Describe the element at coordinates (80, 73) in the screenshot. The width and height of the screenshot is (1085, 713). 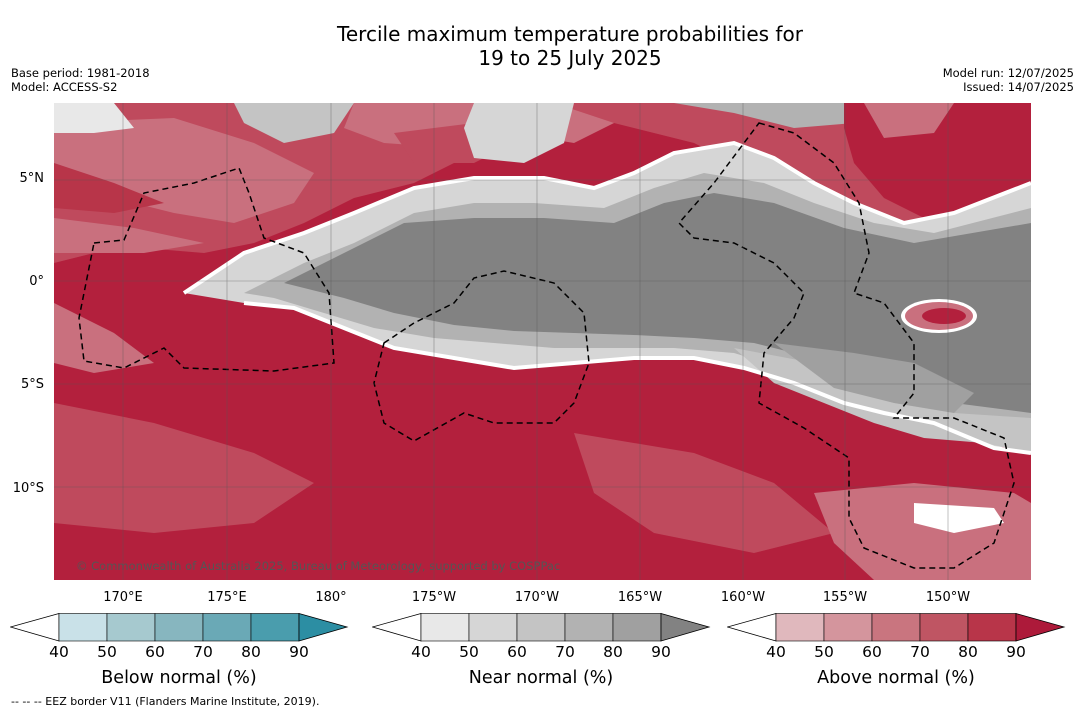
I see `base-period: Base period: 1981-2018` at that location.